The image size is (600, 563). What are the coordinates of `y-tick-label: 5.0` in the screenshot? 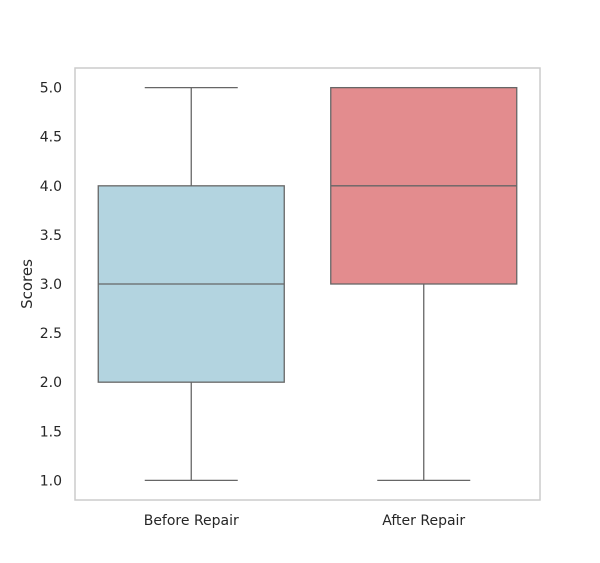 It's located at (51, 89).